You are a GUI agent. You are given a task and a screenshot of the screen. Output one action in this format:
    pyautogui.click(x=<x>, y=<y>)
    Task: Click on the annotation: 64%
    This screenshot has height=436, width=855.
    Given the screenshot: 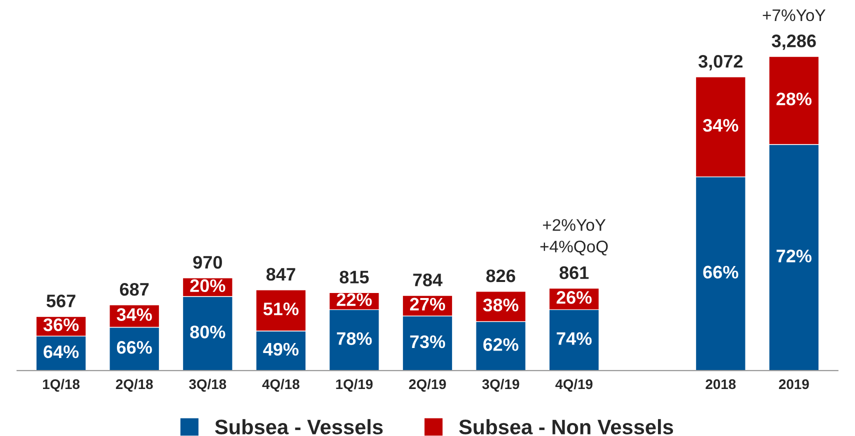 What is the action you would take?
    pyautogui.click(x=61, y=351)
    